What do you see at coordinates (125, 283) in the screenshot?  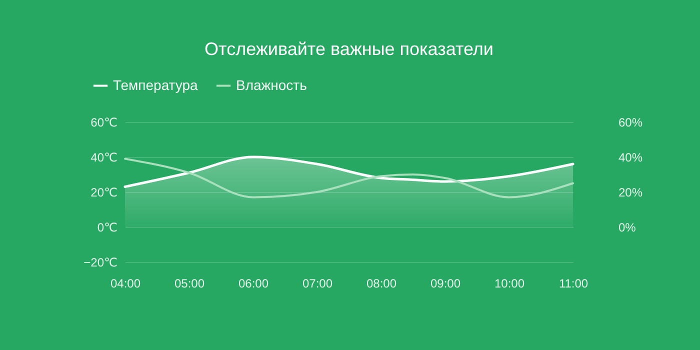 I see `x-tick-label: 04:00` at bounding box center [125, 283].